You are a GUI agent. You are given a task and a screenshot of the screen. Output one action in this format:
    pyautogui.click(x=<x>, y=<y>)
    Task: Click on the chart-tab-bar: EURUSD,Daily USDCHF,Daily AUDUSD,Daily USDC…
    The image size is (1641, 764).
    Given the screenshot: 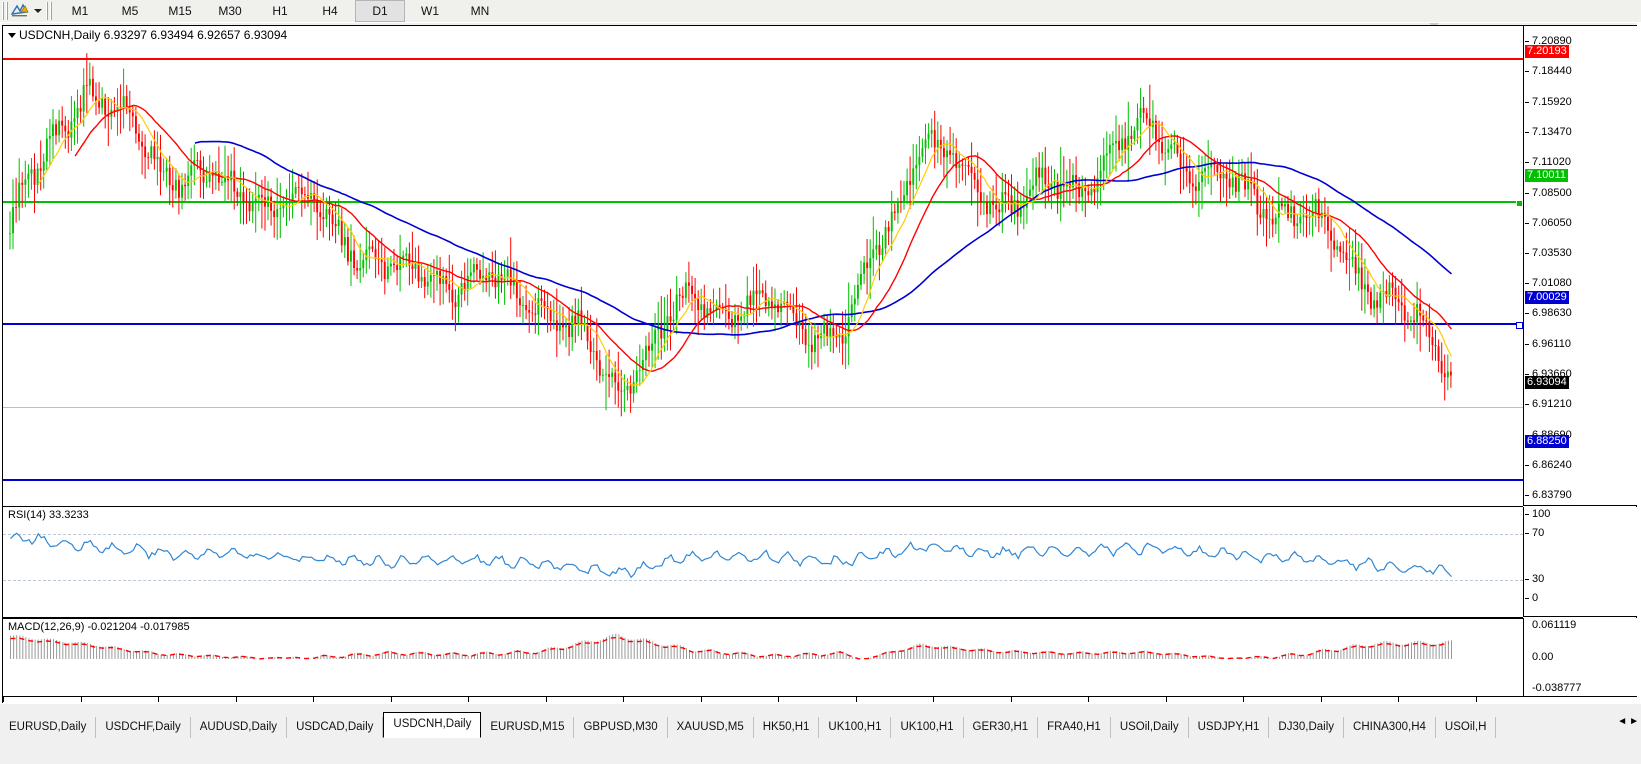 What is the action you would take?
    pyautogui.click(x=820, y=734)
    